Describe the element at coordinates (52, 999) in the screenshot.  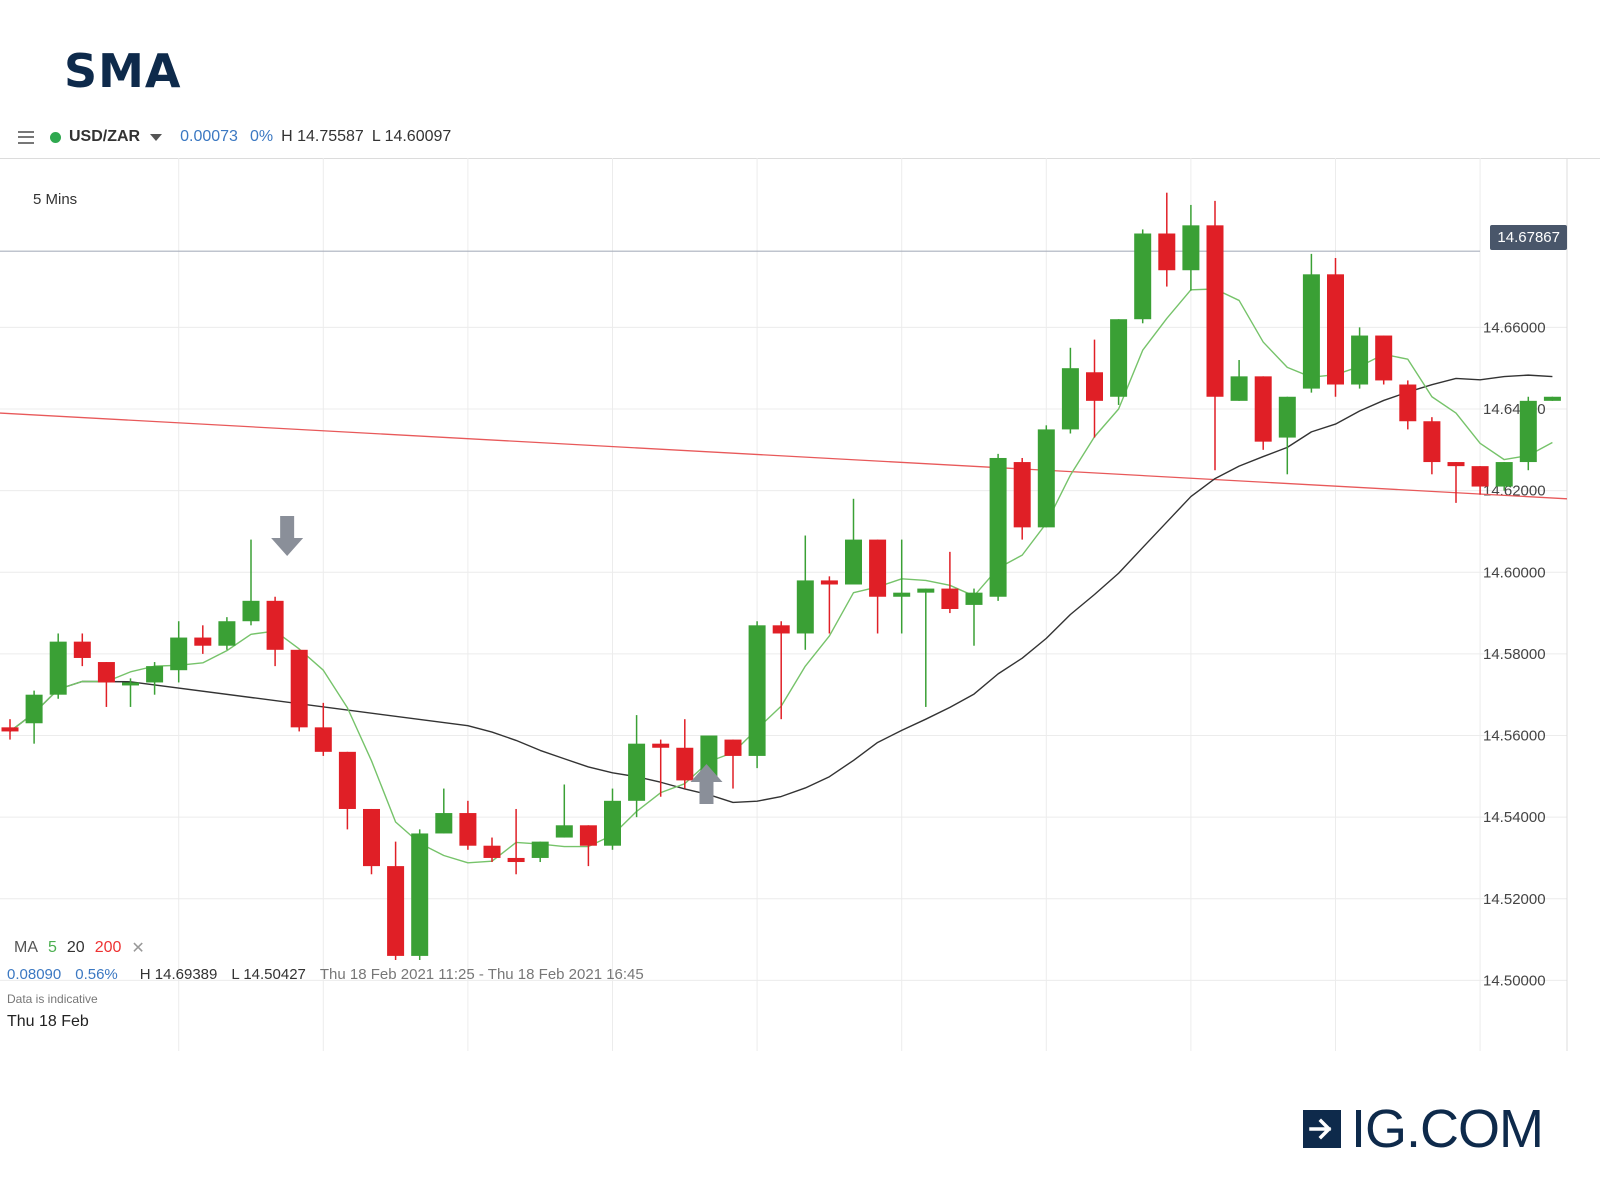
I see `disclaimer: Data is indicative` at that location.